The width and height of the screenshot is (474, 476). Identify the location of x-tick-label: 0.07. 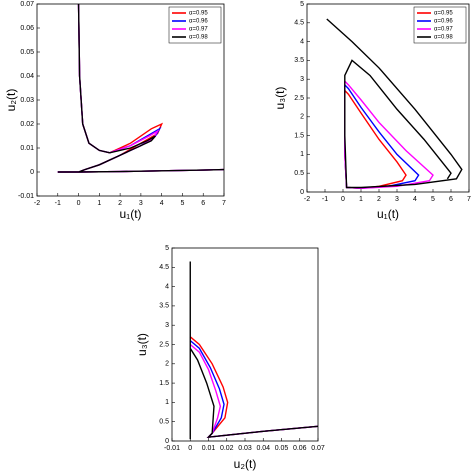
(318, 448).